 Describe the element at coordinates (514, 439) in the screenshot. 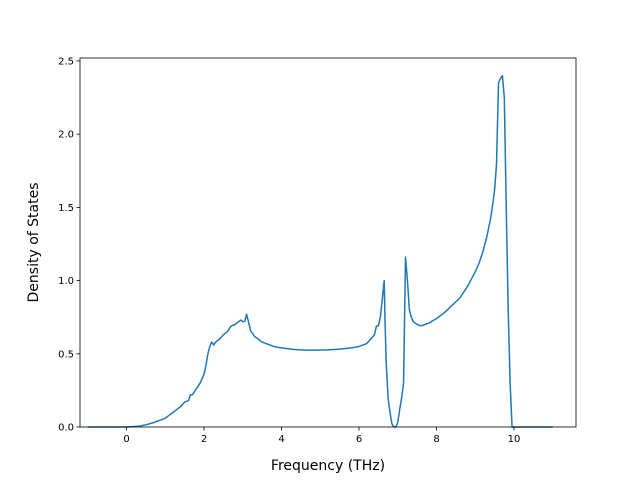

I see `x-tick-label: 10` at that location.